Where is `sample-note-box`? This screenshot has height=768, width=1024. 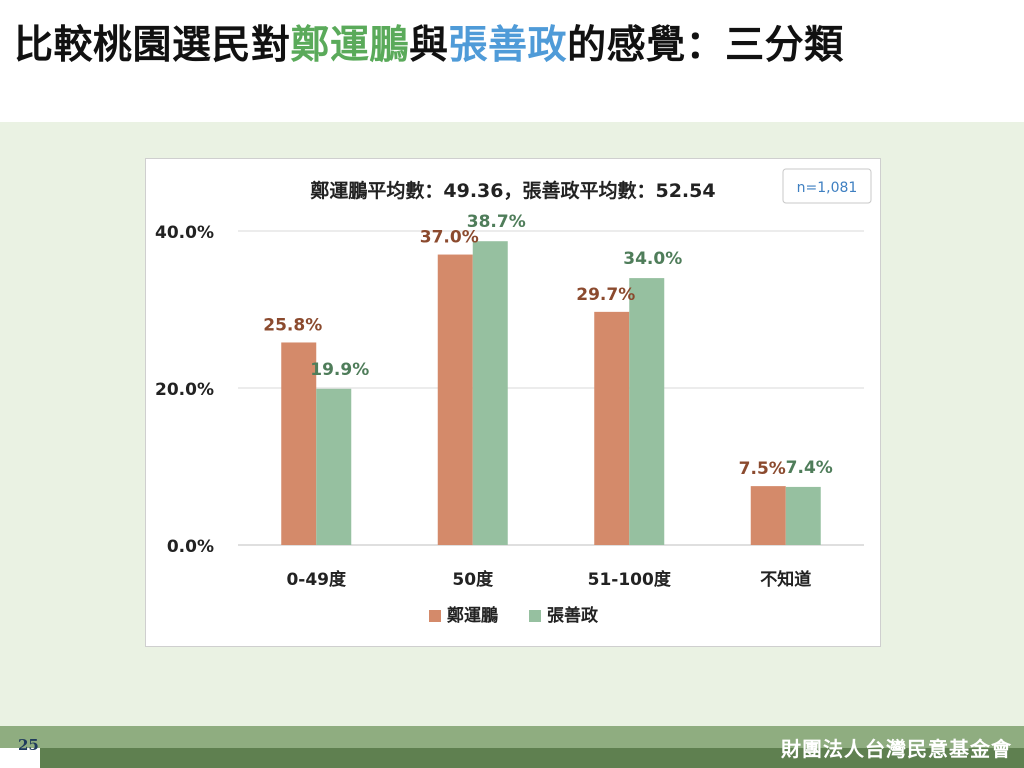 sample-note-box is located at coordinates (827, 186).